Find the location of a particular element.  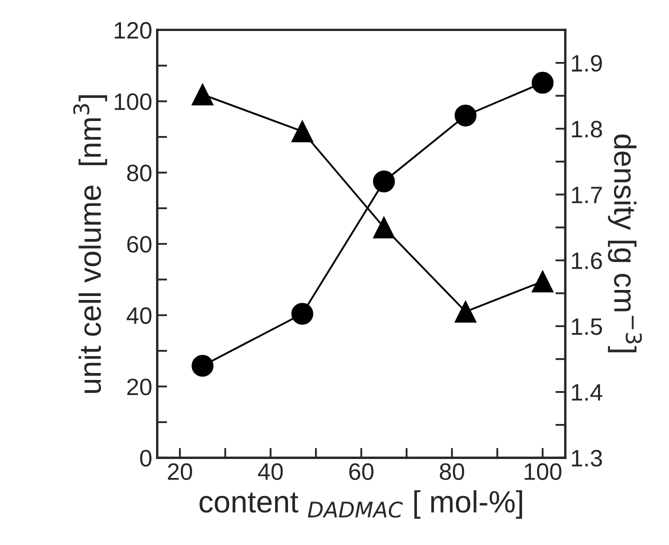

y2-axis-title: density [g cm$^{−3}$] is located at coordinates (625, 243).